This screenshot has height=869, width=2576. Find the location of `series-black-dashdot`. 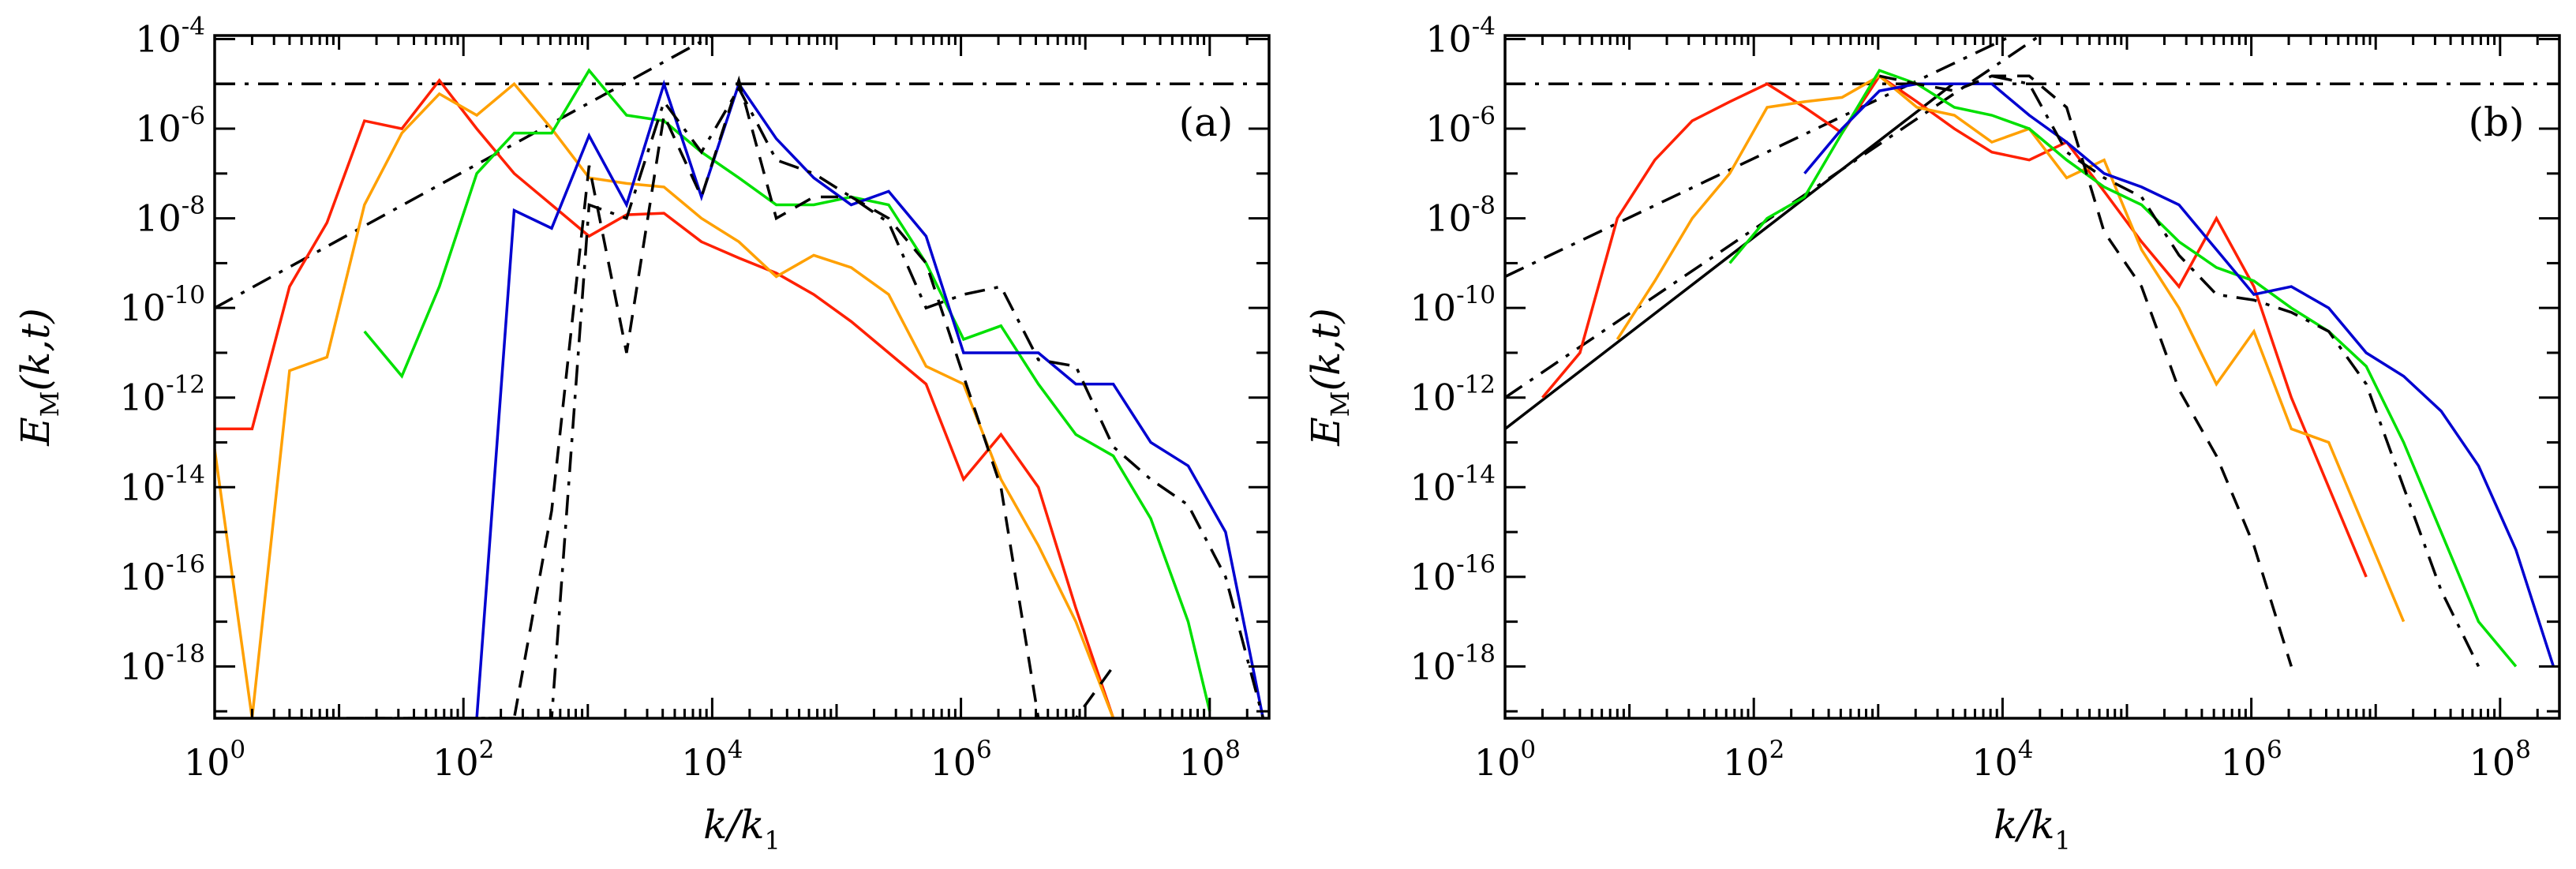

series-black-dashdot is located at coordinates (2236, 371).